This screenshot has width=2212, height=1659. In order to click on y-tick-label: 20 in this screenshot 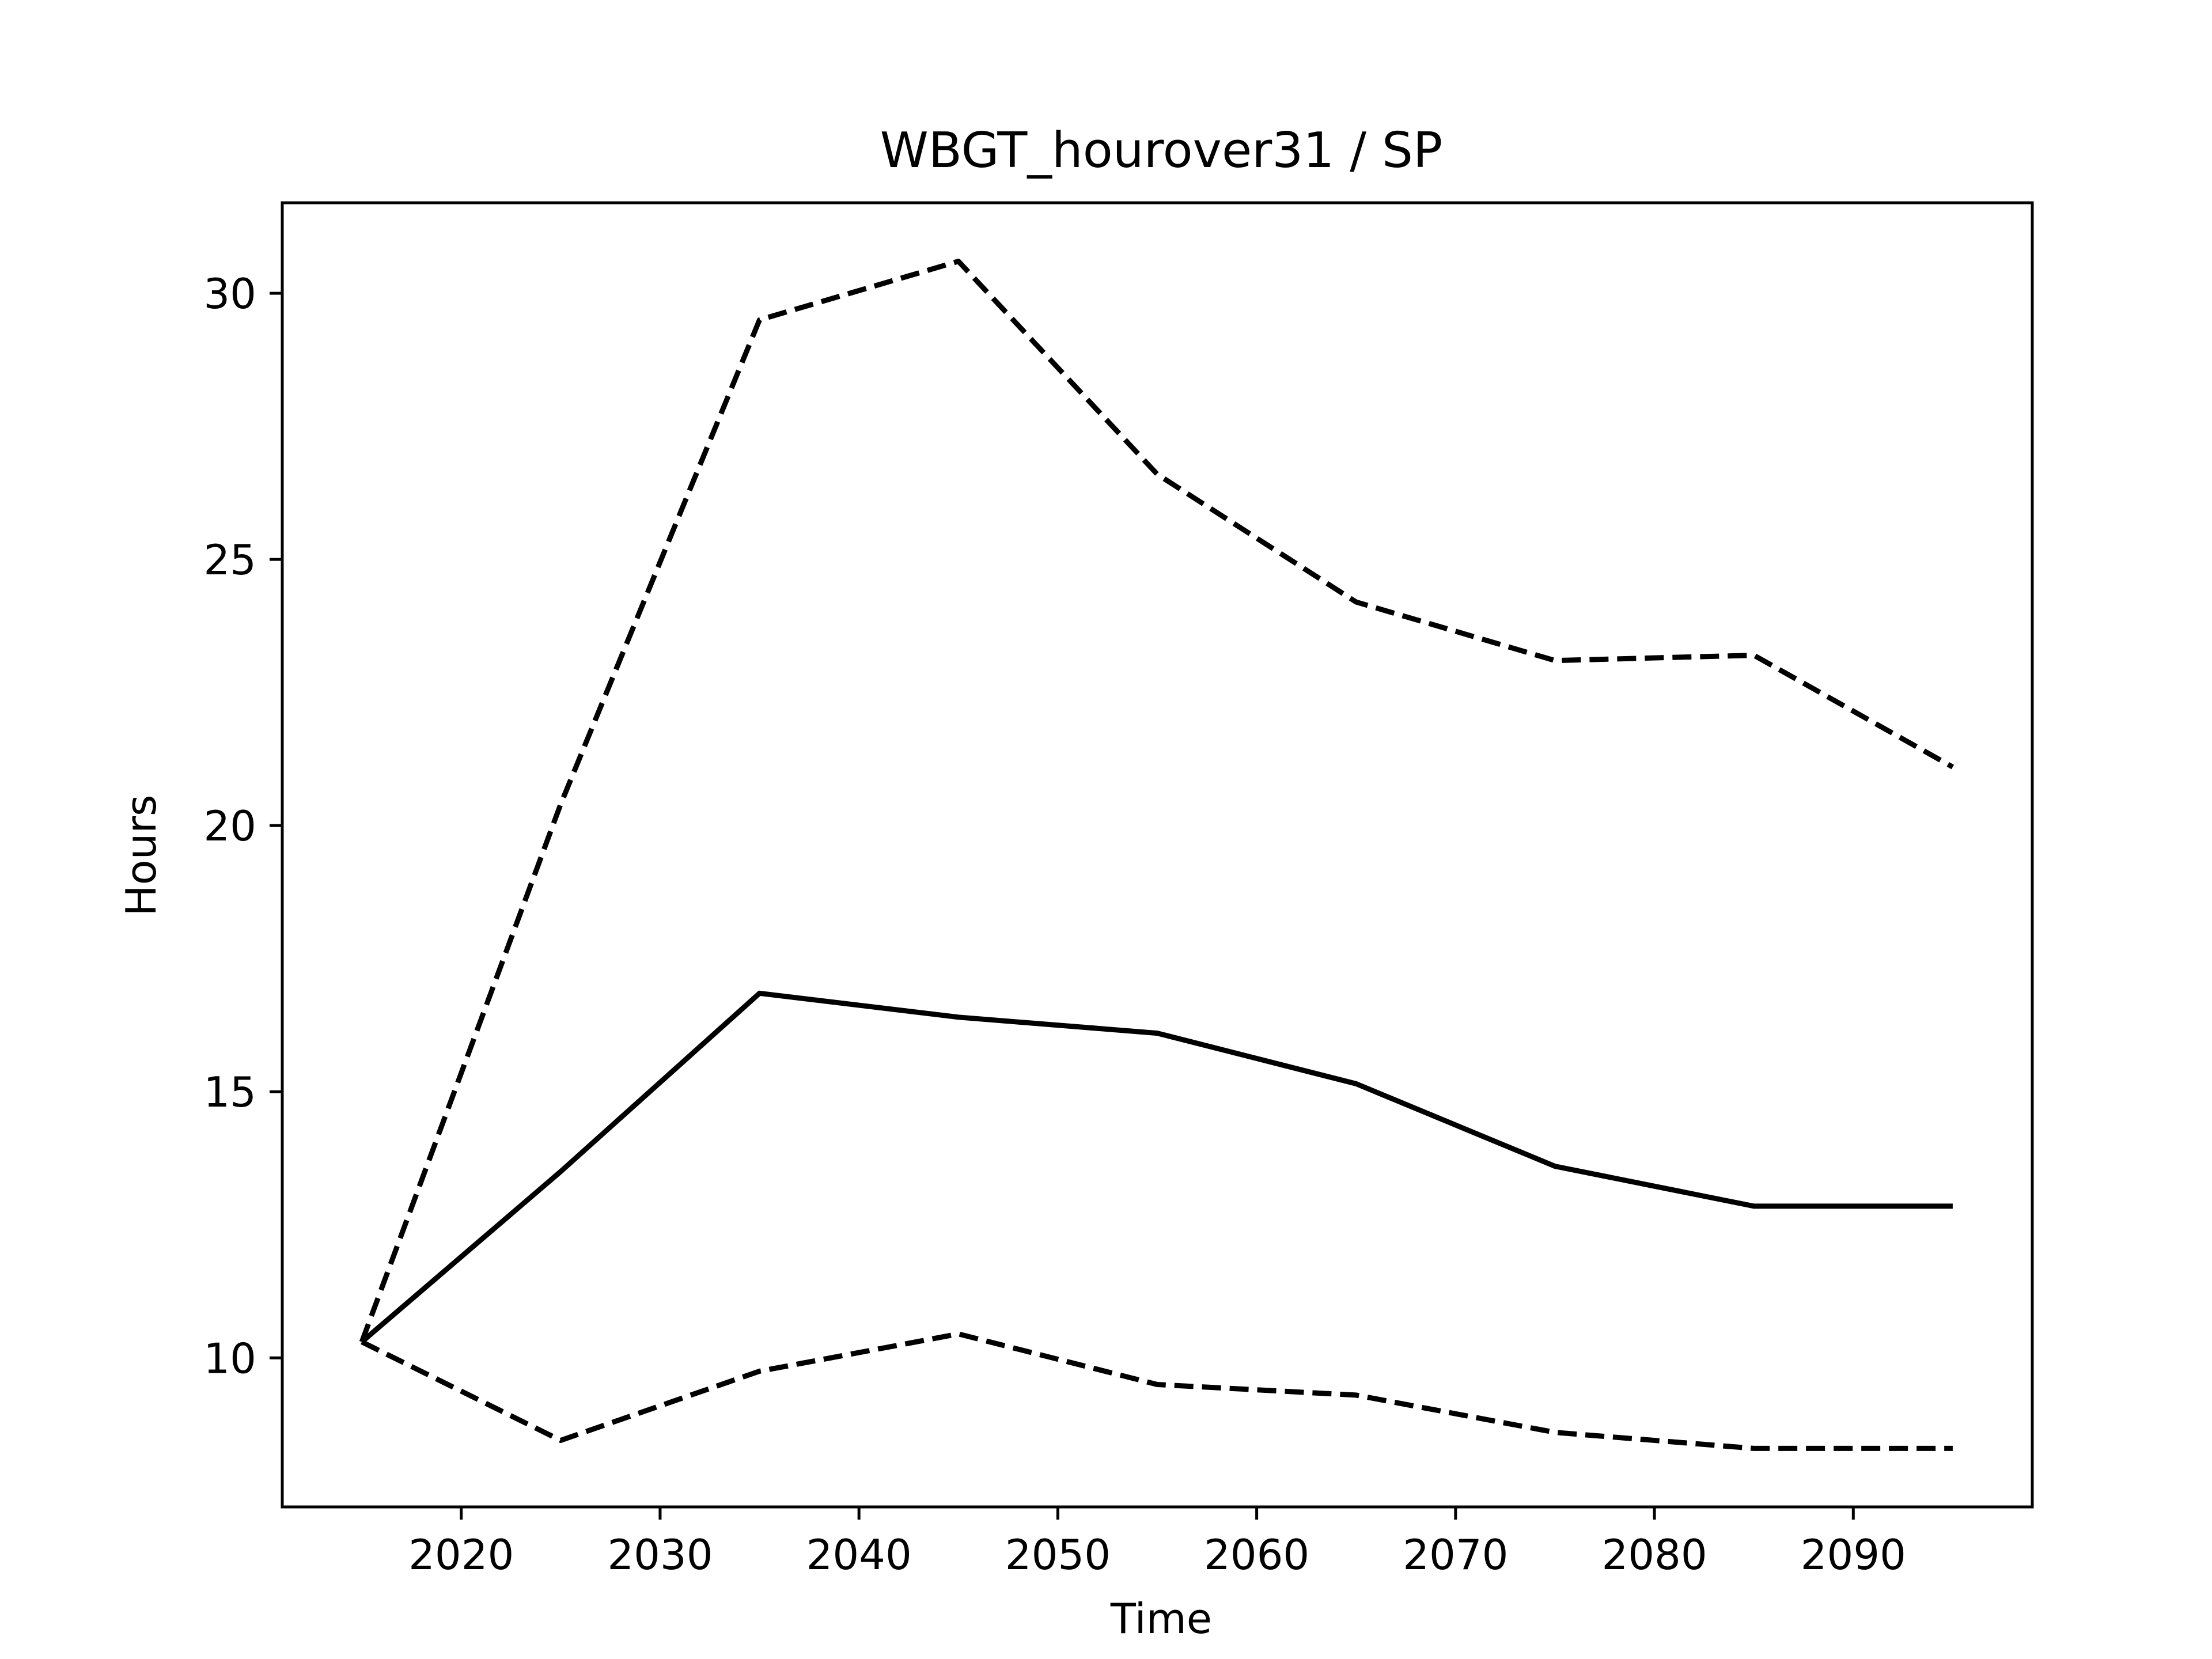, I will do `click(229, 826)`.